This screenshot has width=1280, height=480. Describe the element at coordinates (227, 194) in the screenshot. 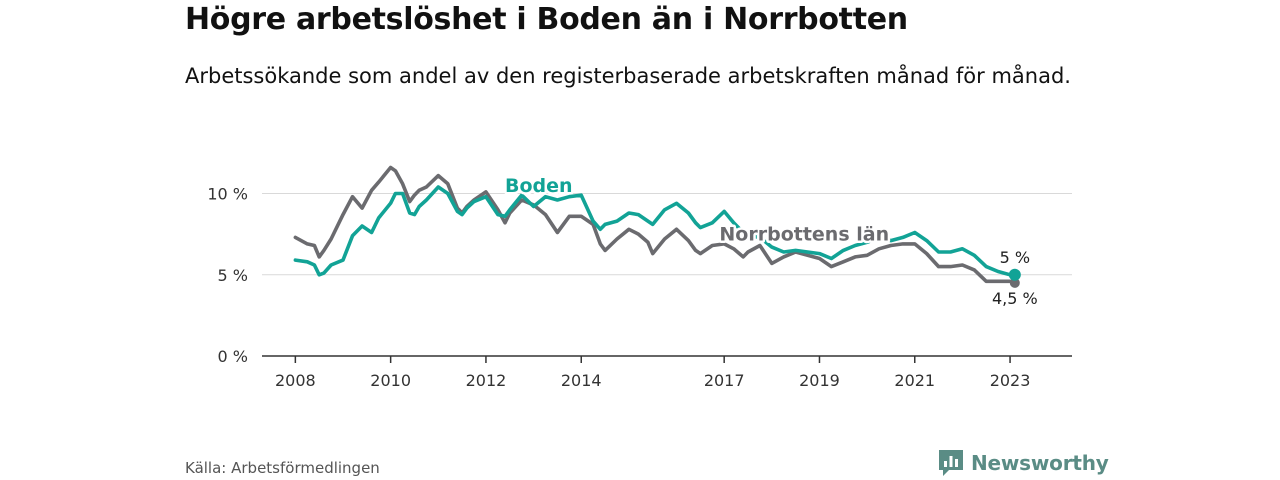

I see `y-tick-label: 10 %` at that location.